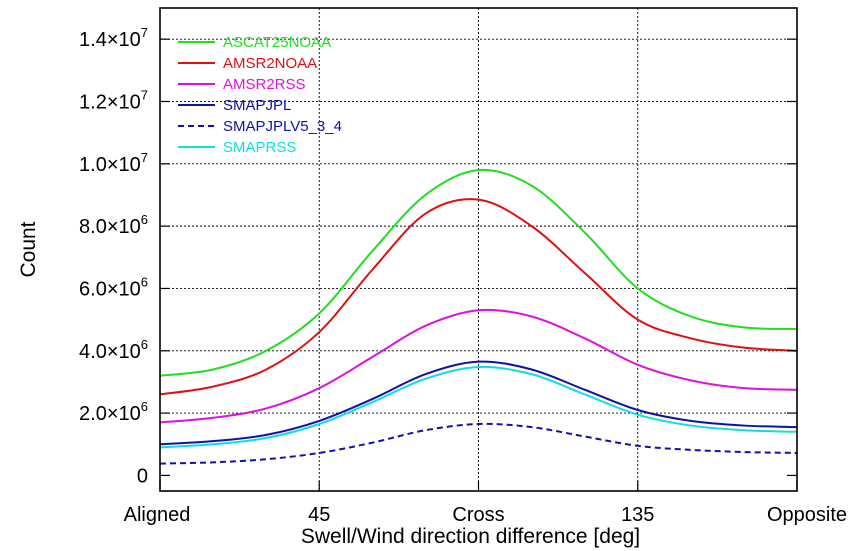 The height and width of the screenshot is (551, 868). Describe the element at coordinates (257, 105) in the screenshot. I see `legend-label: SMAPJPL` at that location.